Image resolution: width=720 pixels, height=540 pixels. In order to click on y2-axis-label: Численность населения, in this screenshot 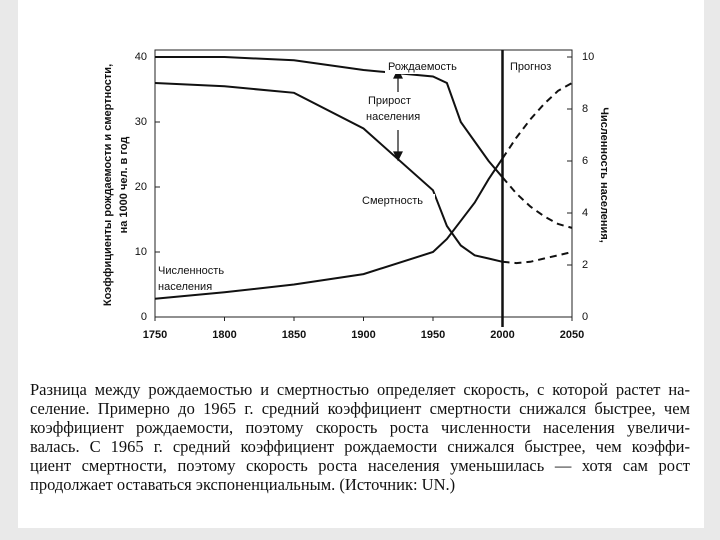, I will do `click(604, 175)`.